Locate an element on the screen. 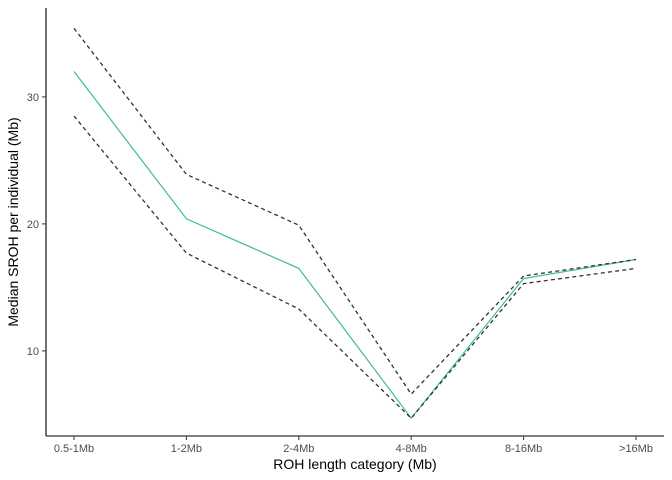 The image size is (672, 480). x-tick-label: 8-16Mb is located at coordinates (523, 449).